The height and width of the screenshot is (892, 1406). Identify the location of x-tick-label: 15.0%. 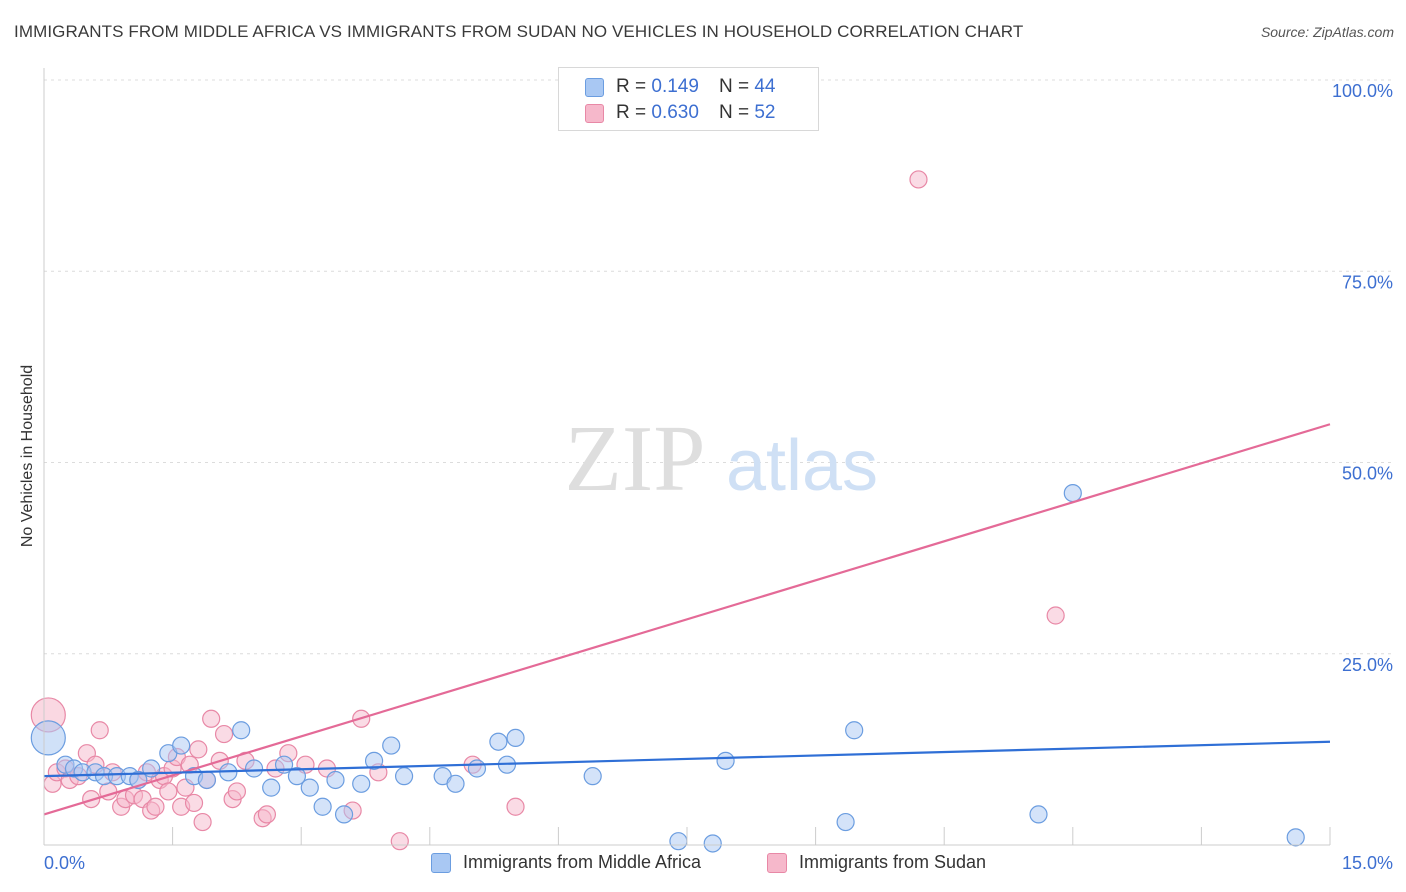
(1367, 863).